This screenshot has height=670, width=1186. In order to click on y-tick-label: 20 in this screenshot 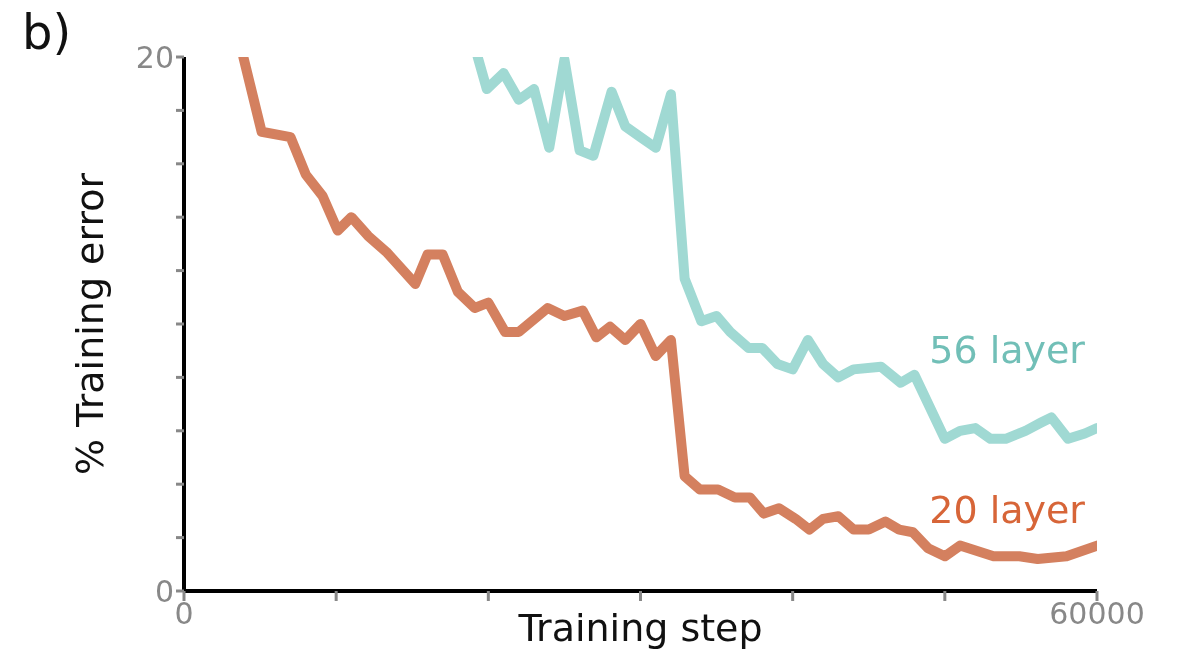, I will do `click(154, 57)`.